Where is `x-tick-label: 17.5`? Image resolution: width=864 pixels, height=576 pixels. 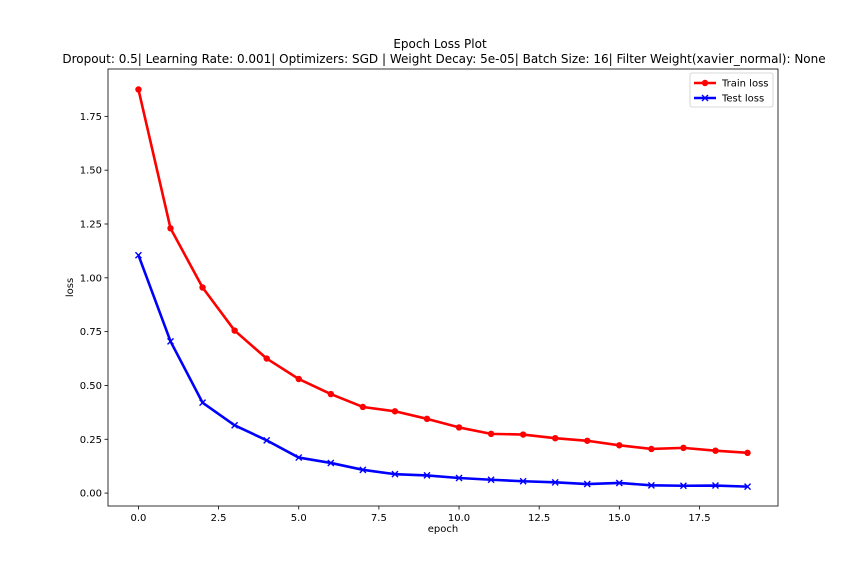 x-tick-label: 17.5 is located at coordinates (699, 518).